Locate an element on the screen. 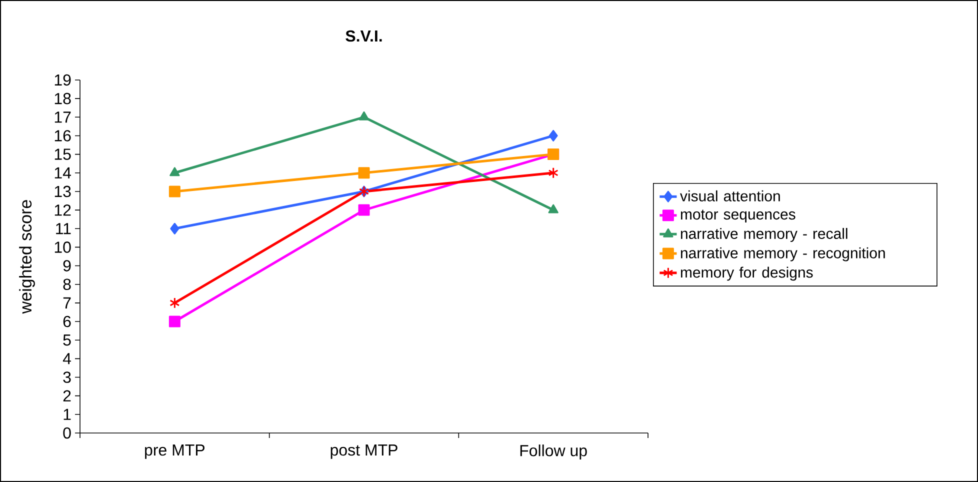  legend-label: motor sequences is located at coordinates (738, 216).